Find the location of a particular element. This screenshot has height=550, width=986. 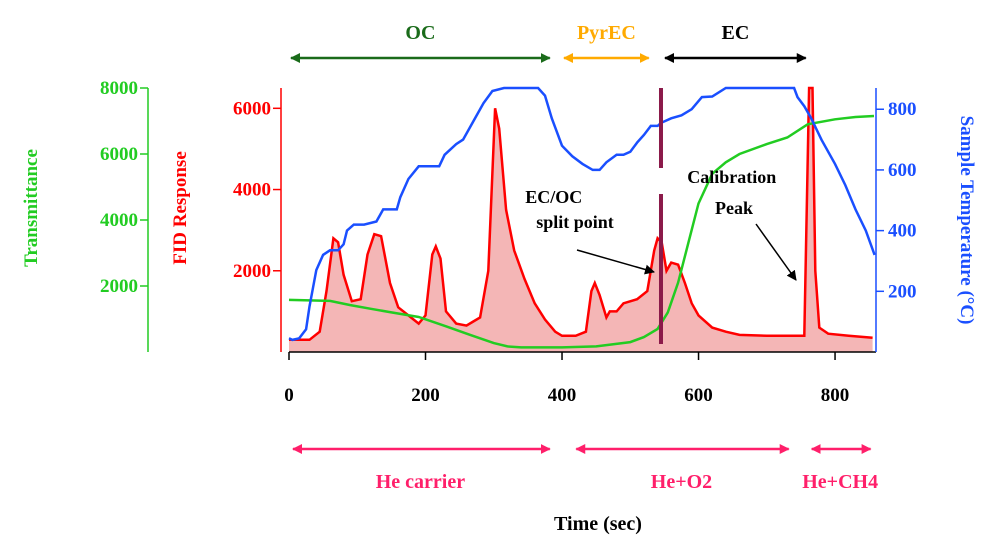

fid-axis: FID Response 2000 4000 6000 is located at coordinates (226, 220).